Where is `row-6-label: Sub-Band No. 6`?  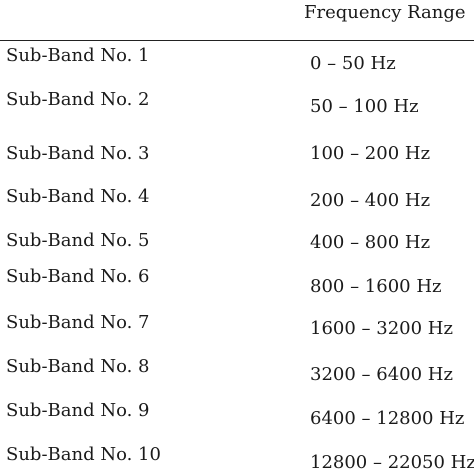
row-6-label: Sub-Band No. 6 is located at coordinates (78, 276).